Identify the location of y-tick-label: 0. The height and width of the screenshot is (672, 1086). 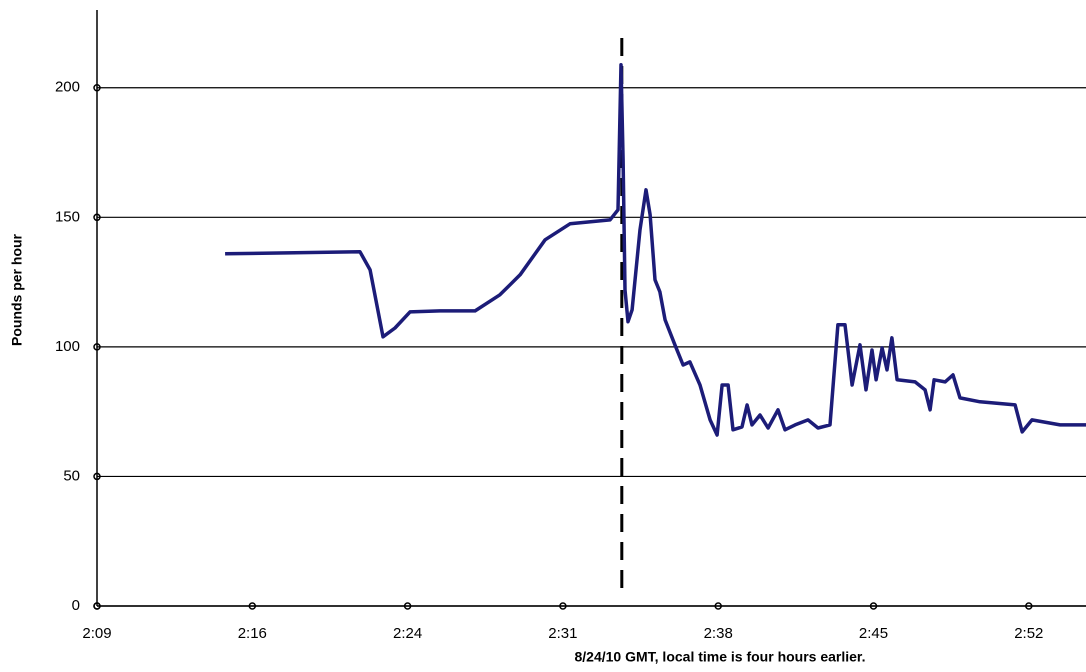
(76, 605).